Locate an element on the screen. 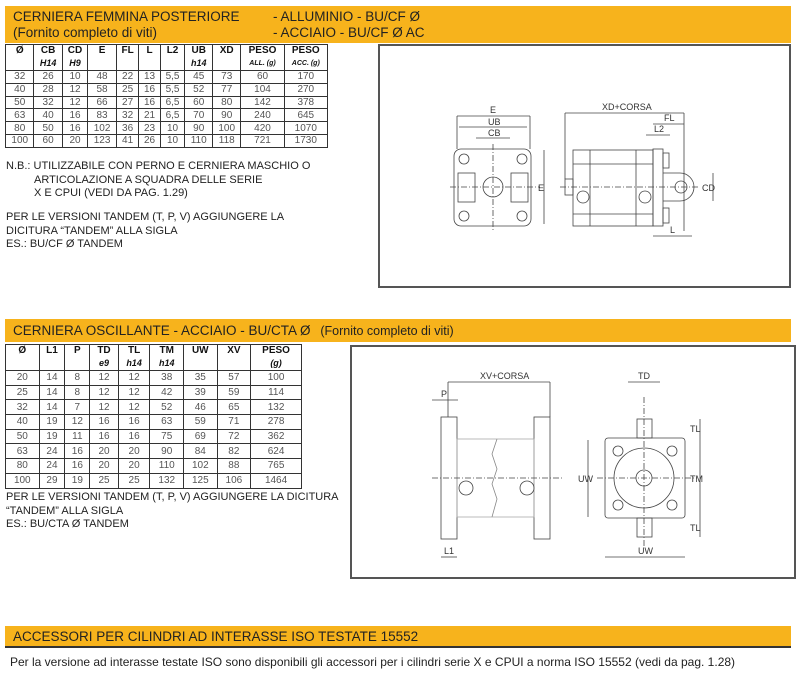 The image size is (800, 677). table-row: 100 60 20 123 41 26 10 110 118 721 1730 is located at coordinates (166, 140).